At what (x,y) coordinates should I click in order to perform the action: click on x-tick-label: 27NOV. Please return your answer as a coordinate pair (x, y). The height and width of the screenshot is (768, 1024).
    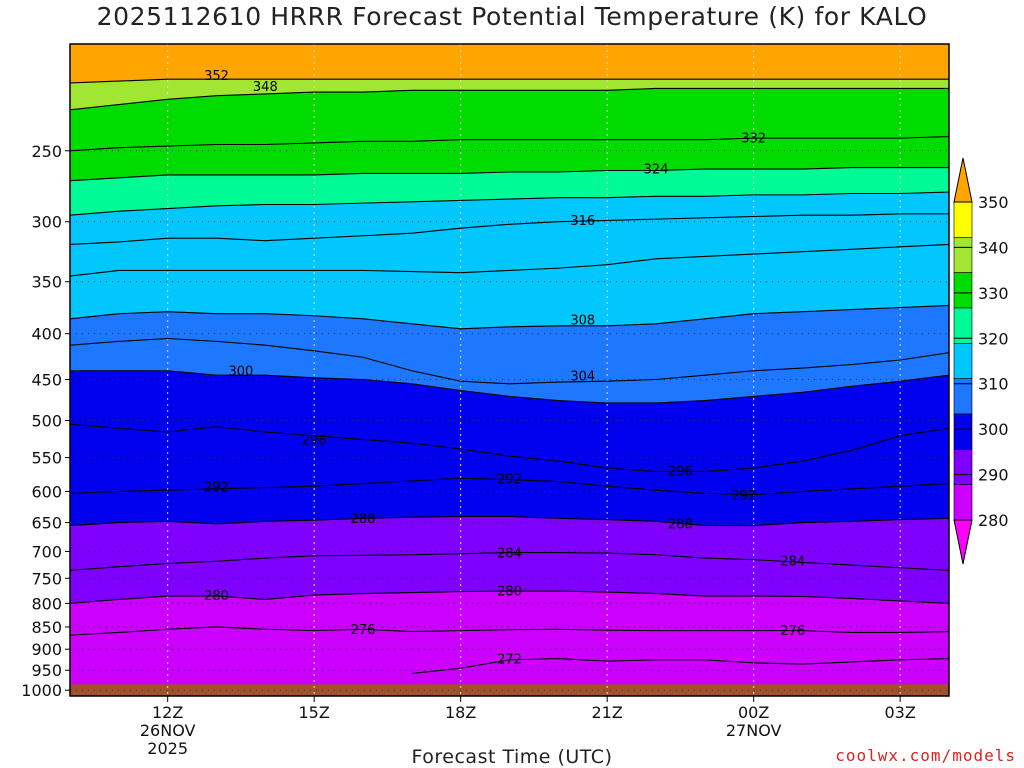
    Looking at the image, I should click on (754, 730).